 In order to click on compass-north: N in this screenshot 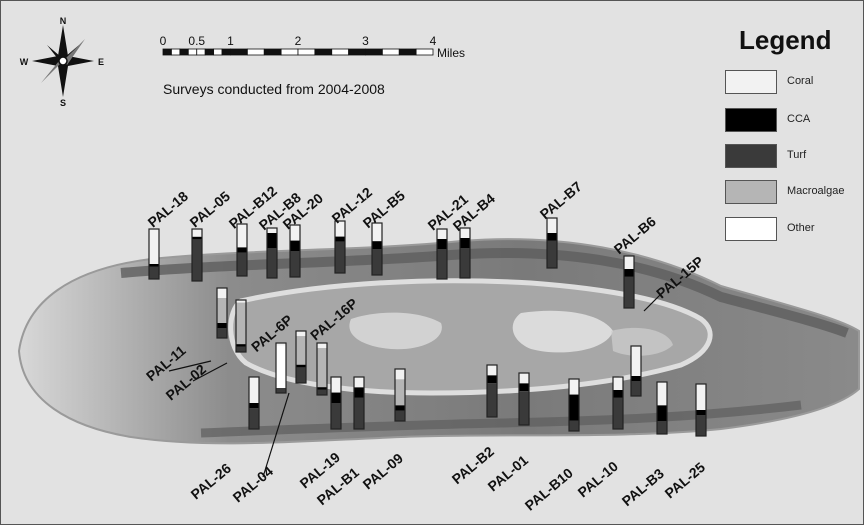, I will do `click(63, 21)`.